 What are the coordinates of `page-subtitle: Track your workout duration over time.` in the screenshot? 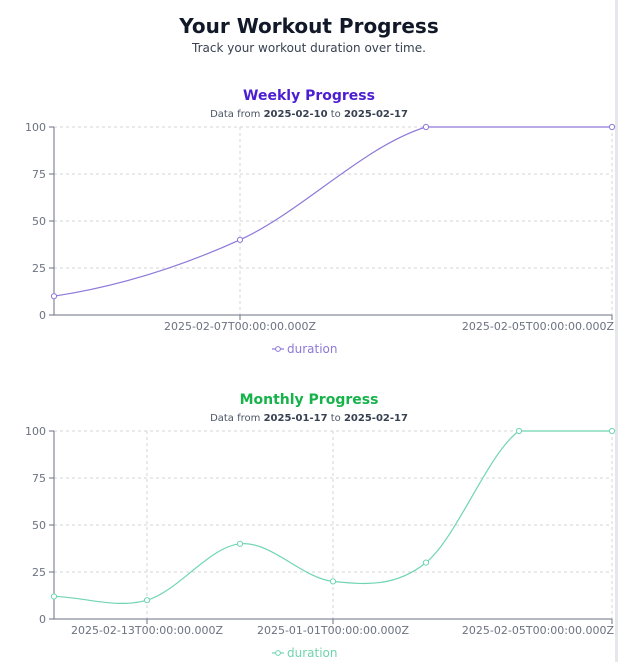 It's located at (309, 48).